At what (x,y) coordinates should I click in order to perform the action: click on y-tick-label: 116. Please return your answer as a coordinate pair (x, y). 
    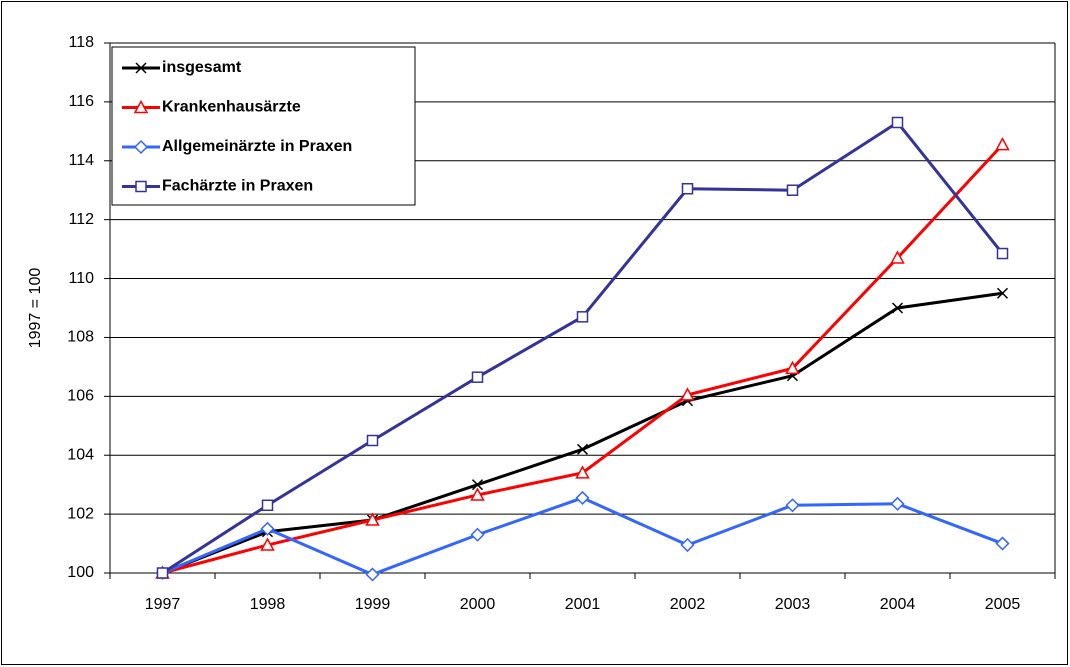
    Looking at the image, I should click on (81, 101).